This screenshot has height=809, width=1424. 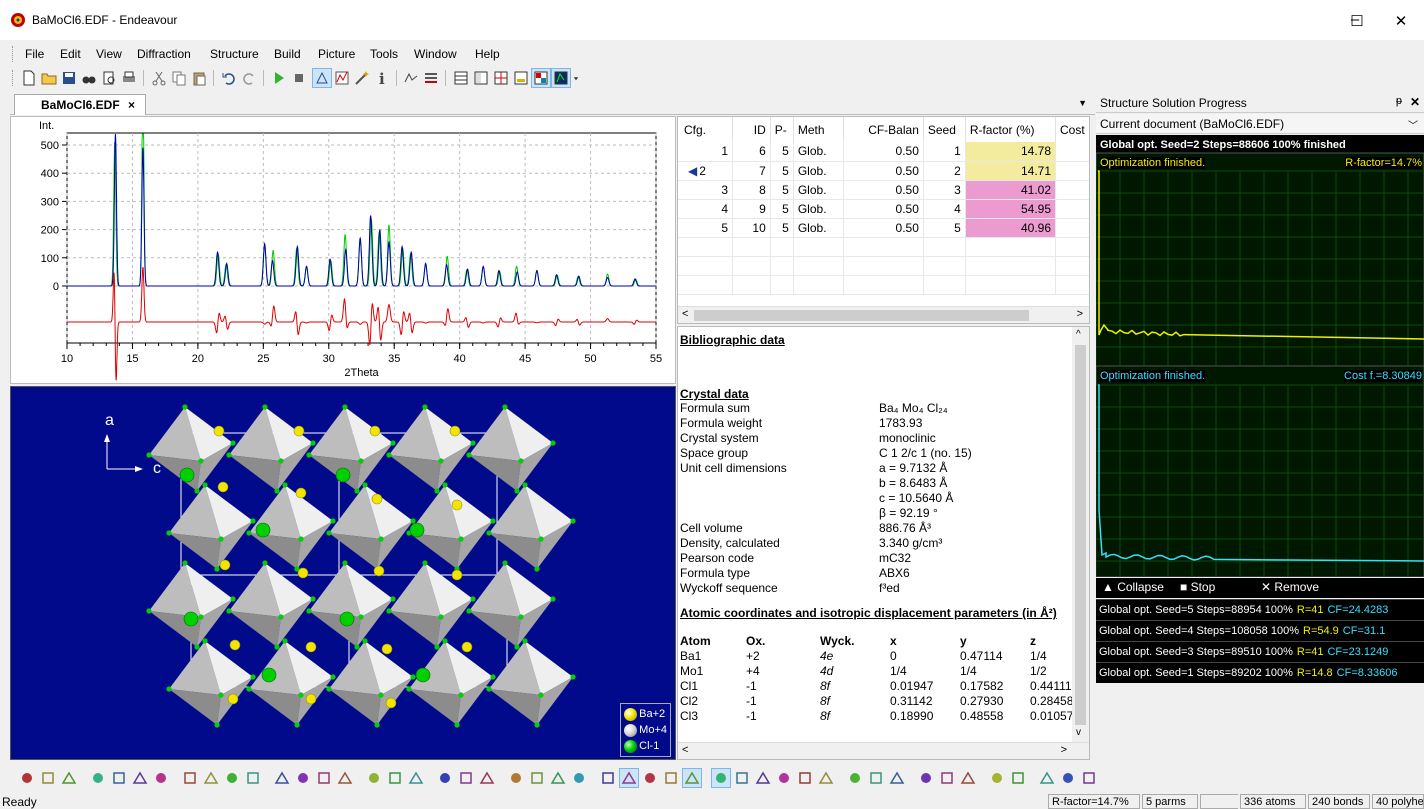 What do you see at coordinates (1414, 102) in the screenshot?
I see `ssp-close-icon: ✕` at bounding box center [1414, 102].